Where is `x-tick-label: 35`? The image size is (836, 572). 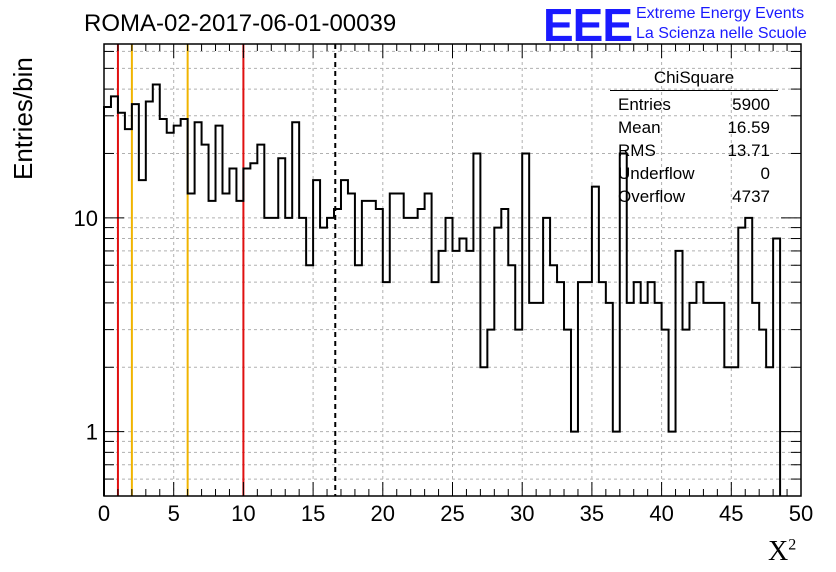 x-tick-label: 35 is located at coordinates (592, 513).